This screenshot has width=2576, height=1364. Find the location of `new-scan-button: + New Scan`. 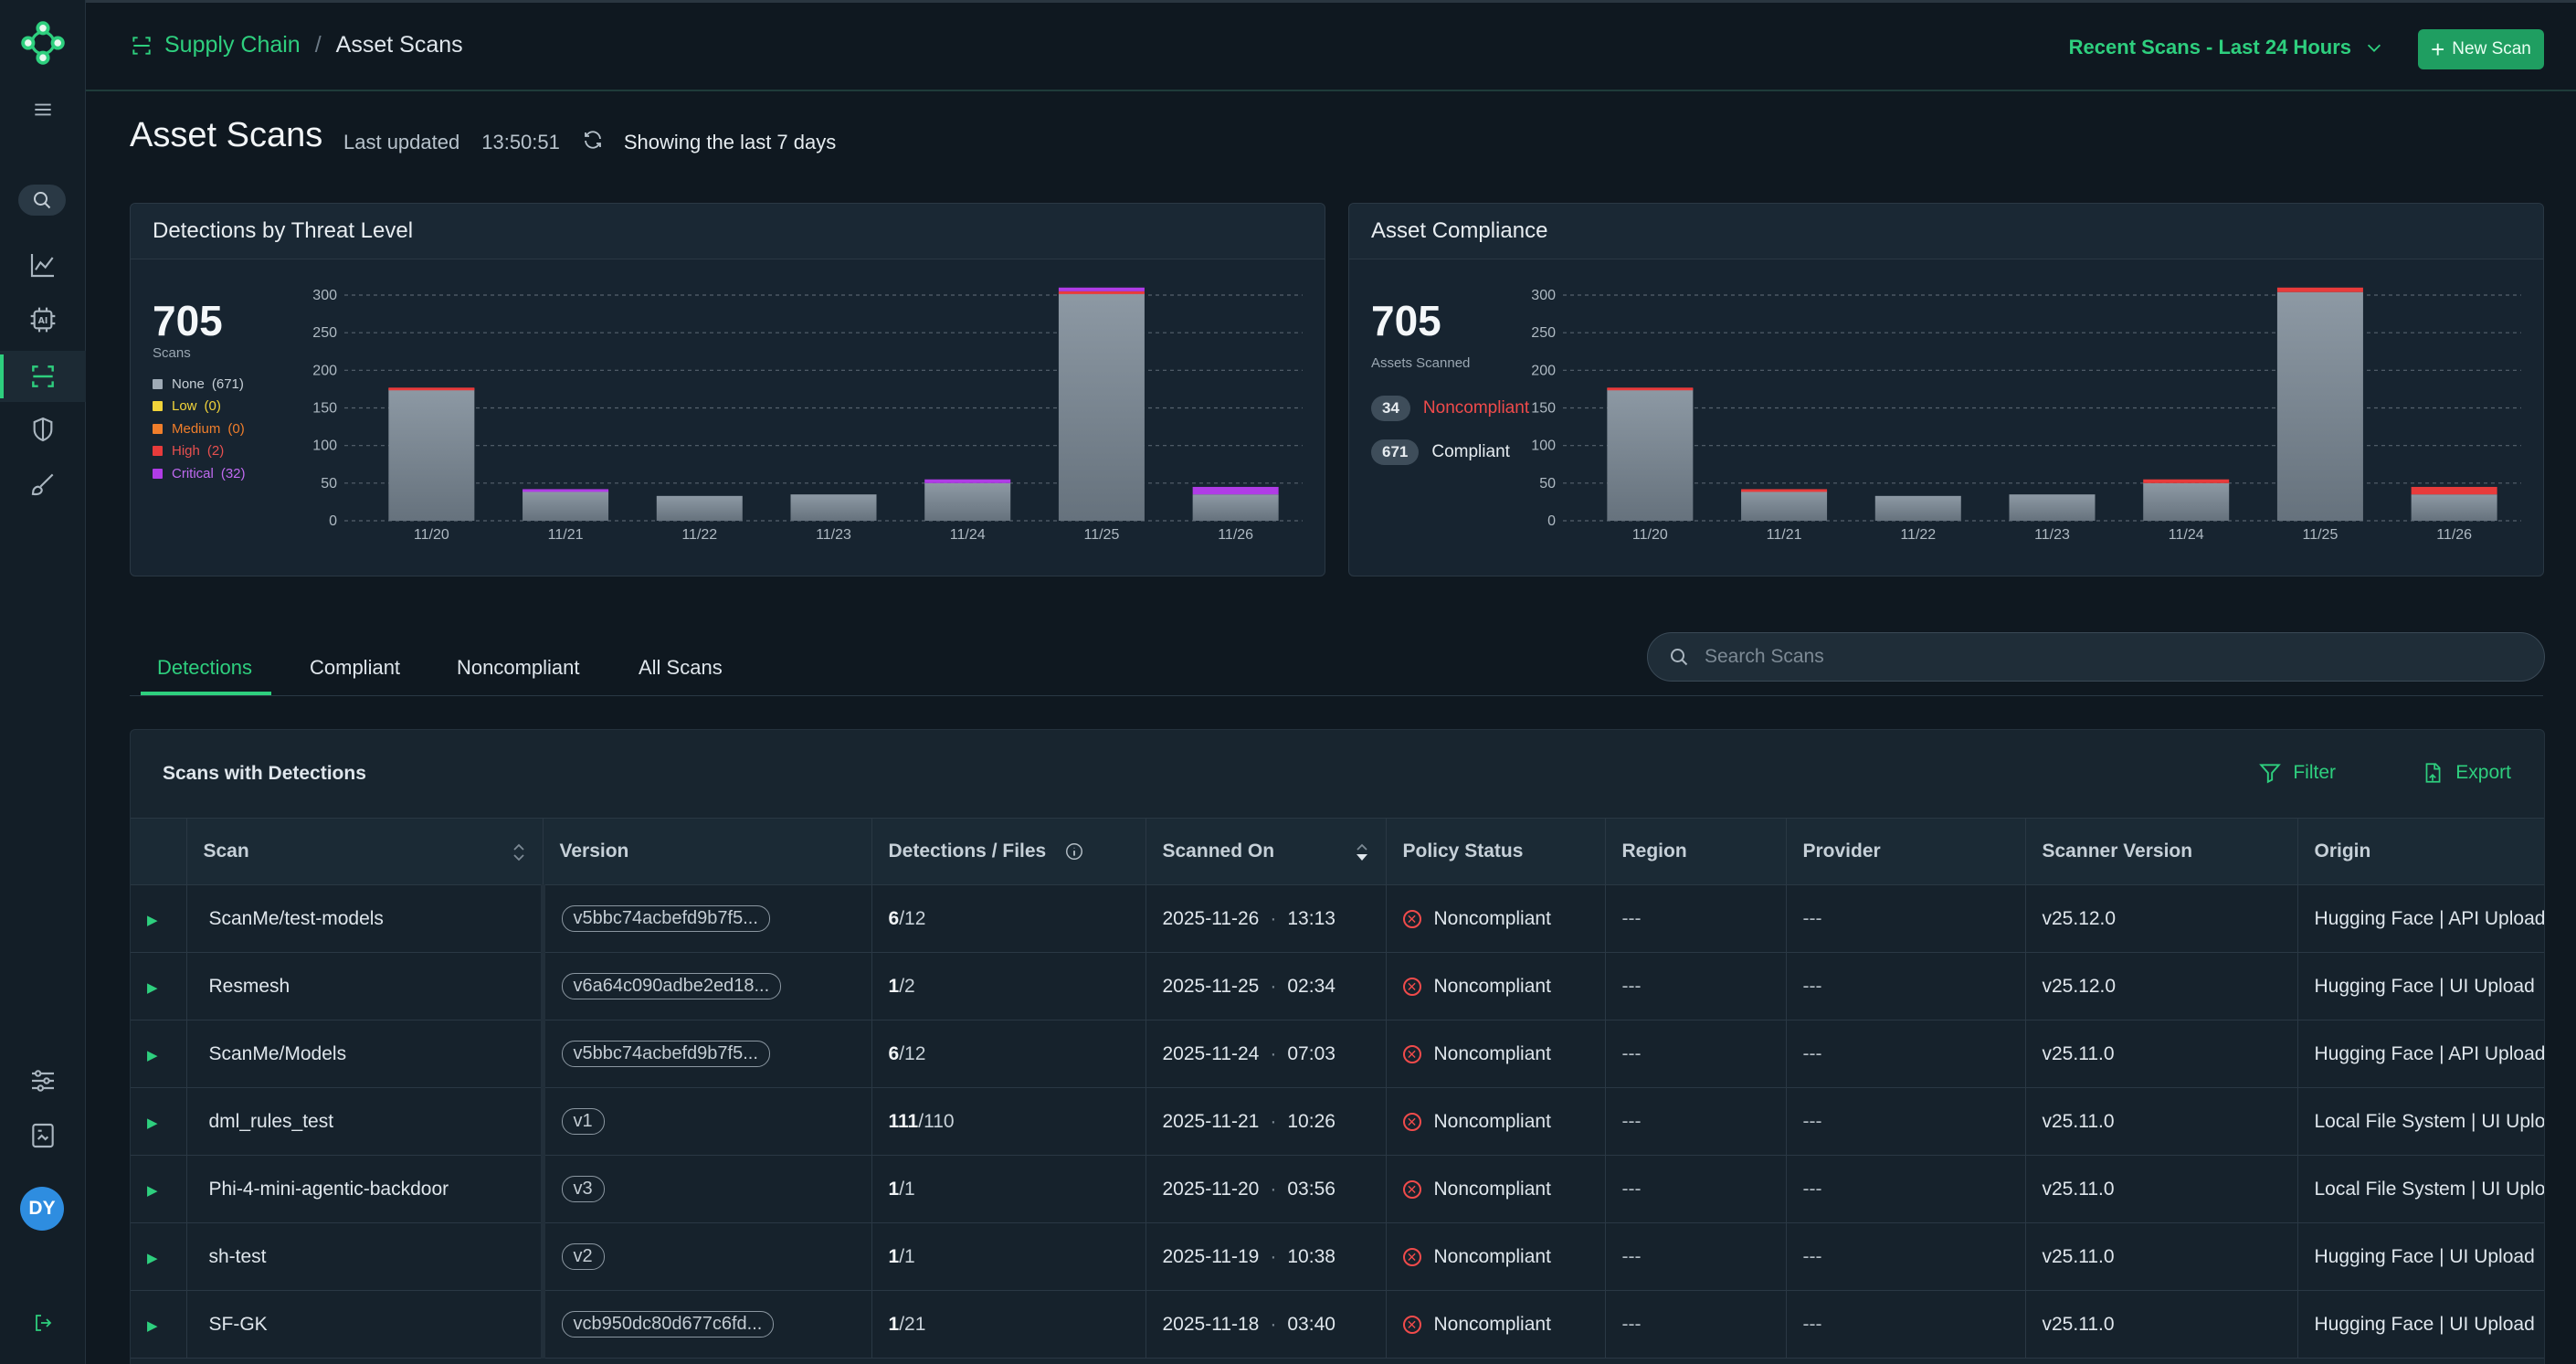

new-scan-button: + New Scan is located at coordinates (2481, 49).